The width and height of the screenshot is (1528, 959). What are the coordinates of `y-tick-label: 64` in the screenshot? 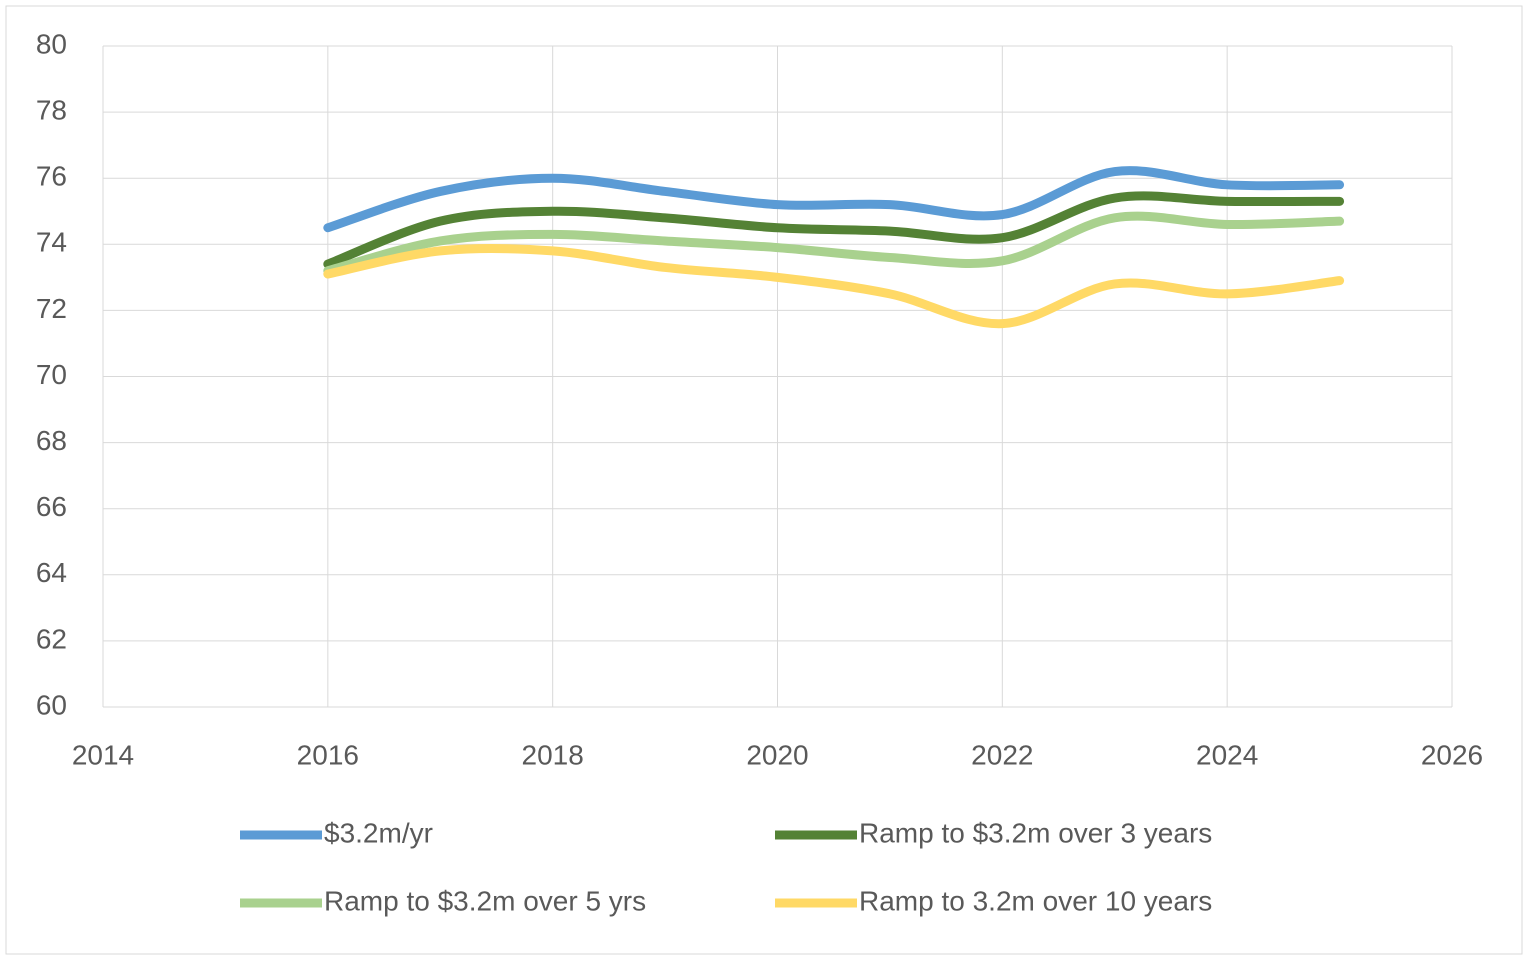 It's located at (51, 572).